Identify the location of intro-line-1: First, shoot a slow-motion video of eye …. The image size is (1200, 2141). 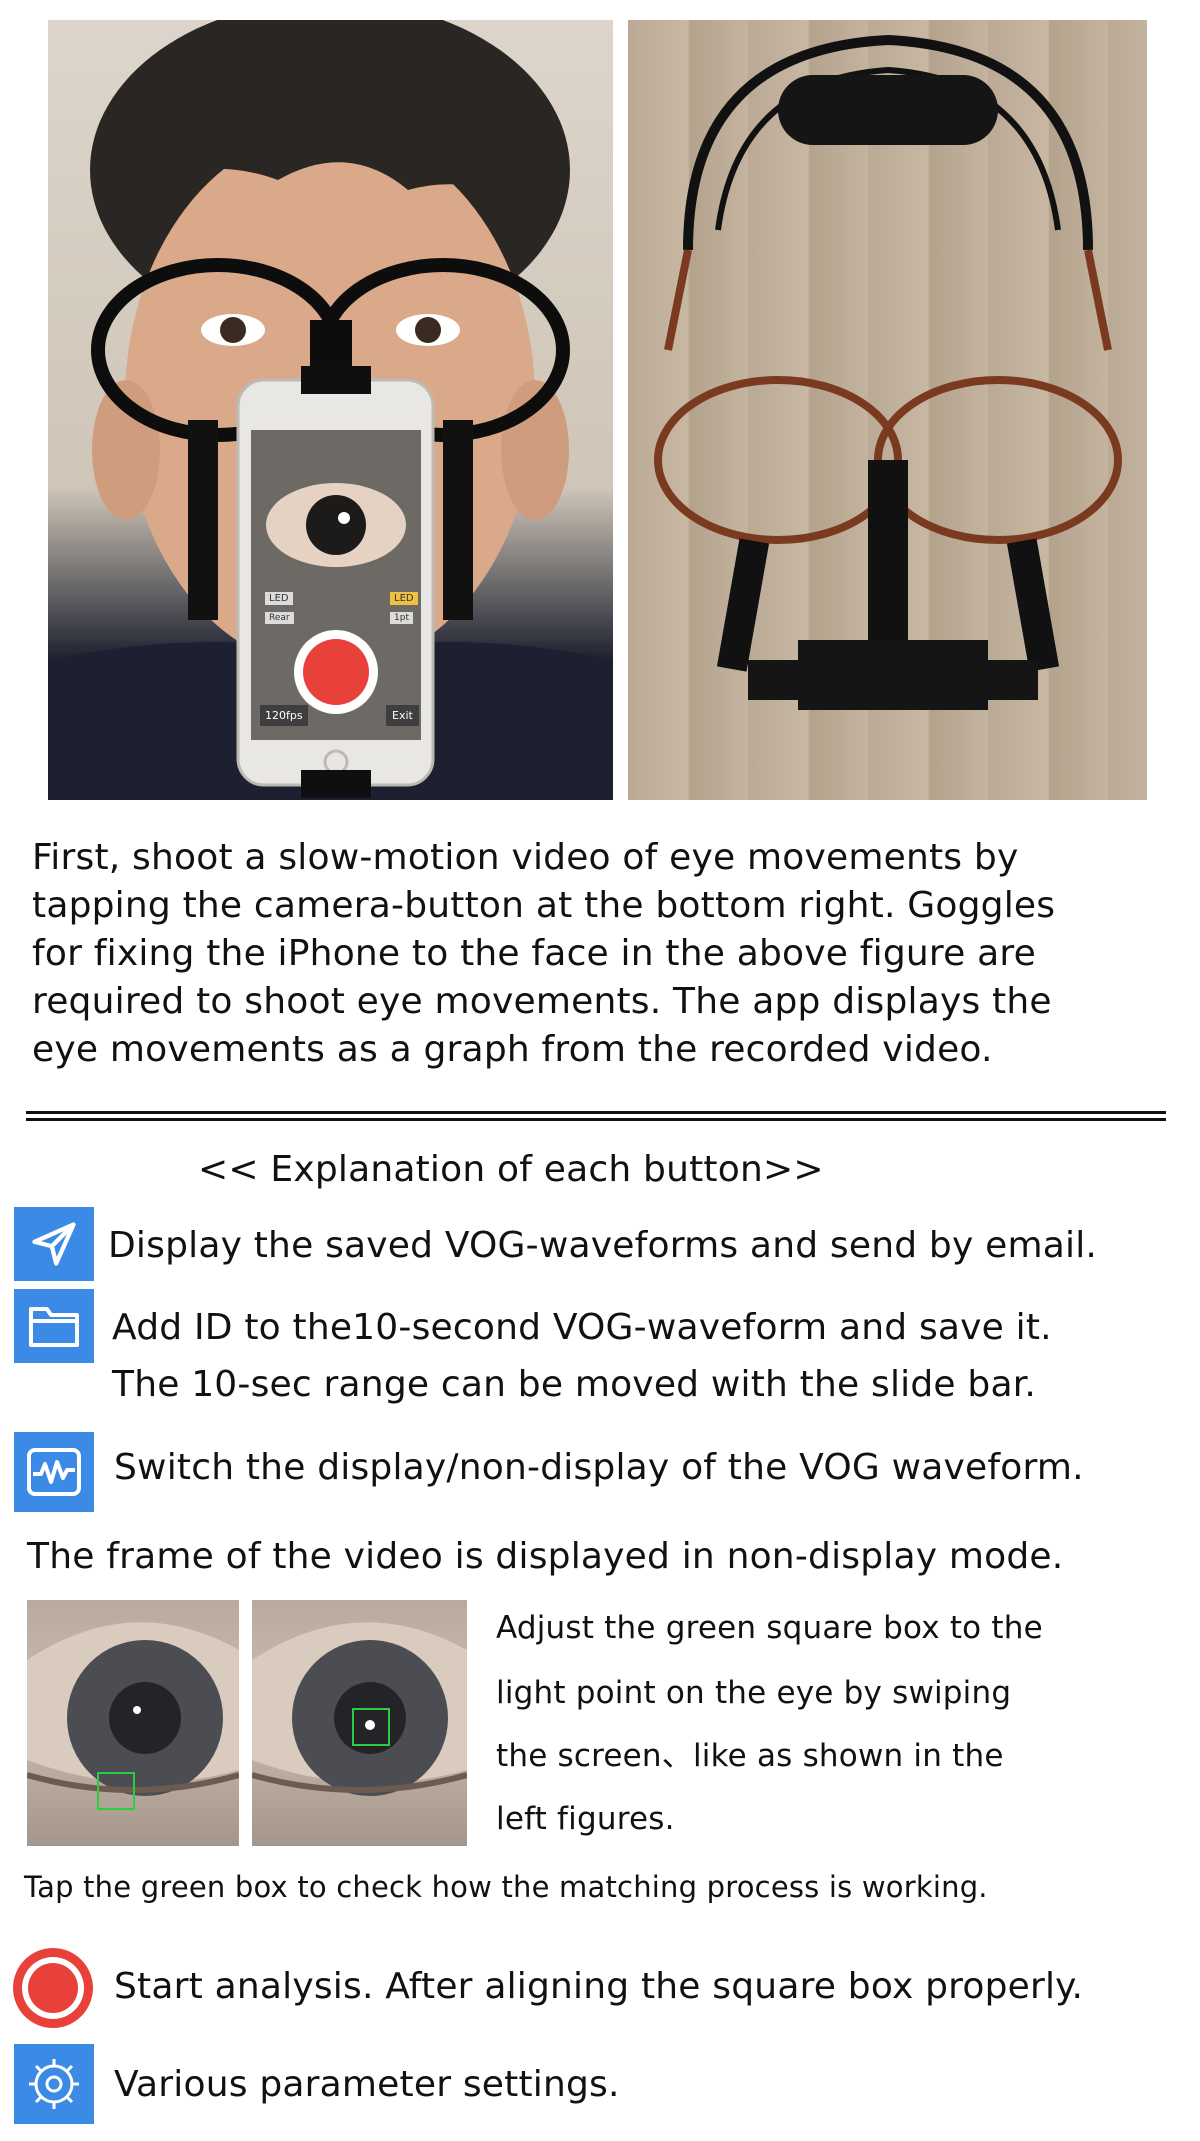
(525, 857).